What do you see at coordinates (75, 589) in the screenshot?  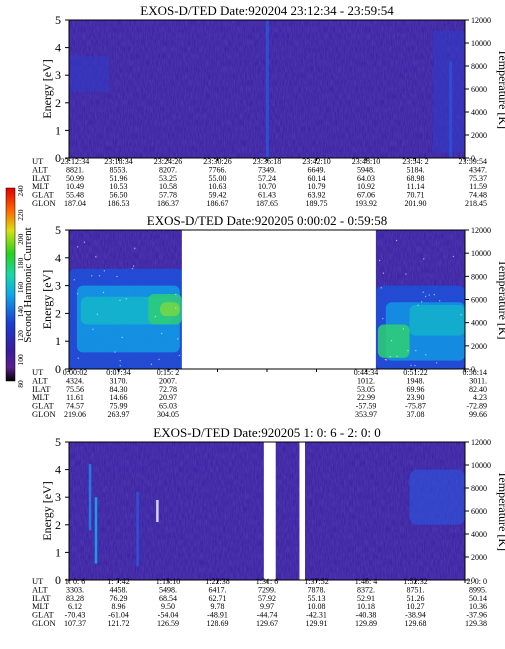 I see `table-cell: 3303.` at bounding box center [75, 589].